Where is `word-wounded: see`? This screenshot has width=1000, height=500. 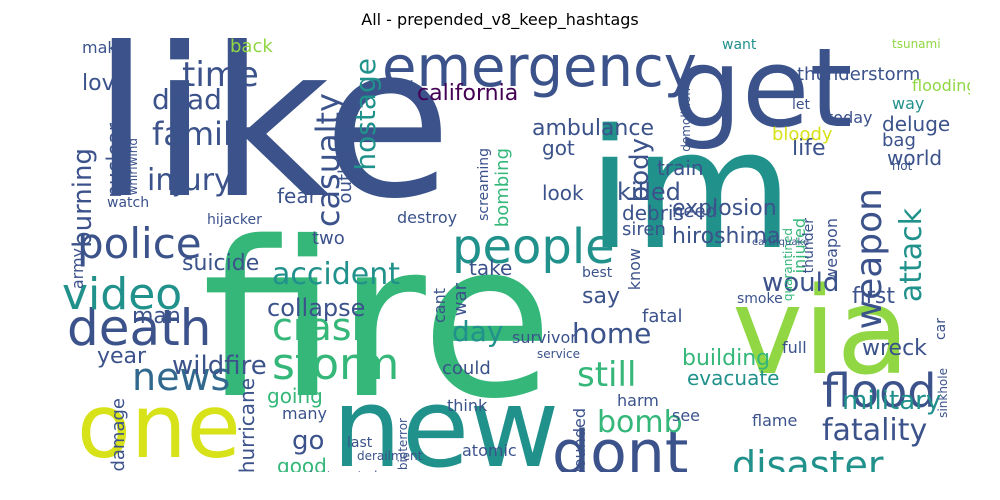
word-wounded: see is located at coordinates (686, 415).